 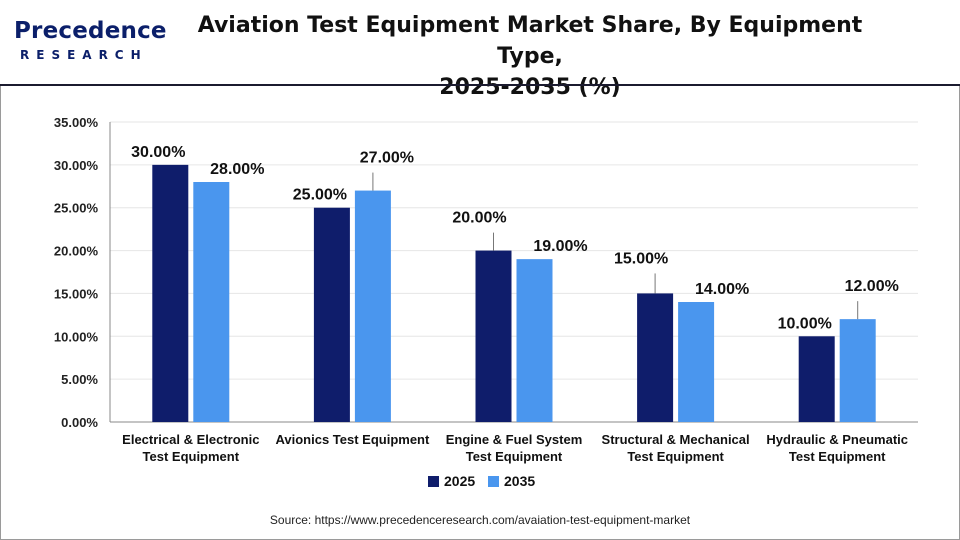 What do you see at coordinates (352, 439) in the screenshot?
I see `x-category-label: Avionics Test Equipment` at bounding box center [352, 439].